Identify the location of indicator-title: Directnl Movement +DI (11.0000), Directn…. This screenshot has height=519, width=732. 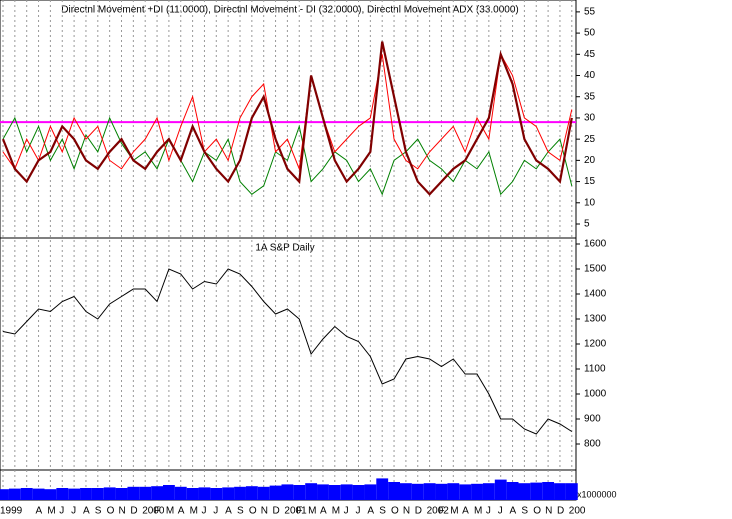
(290, 10).